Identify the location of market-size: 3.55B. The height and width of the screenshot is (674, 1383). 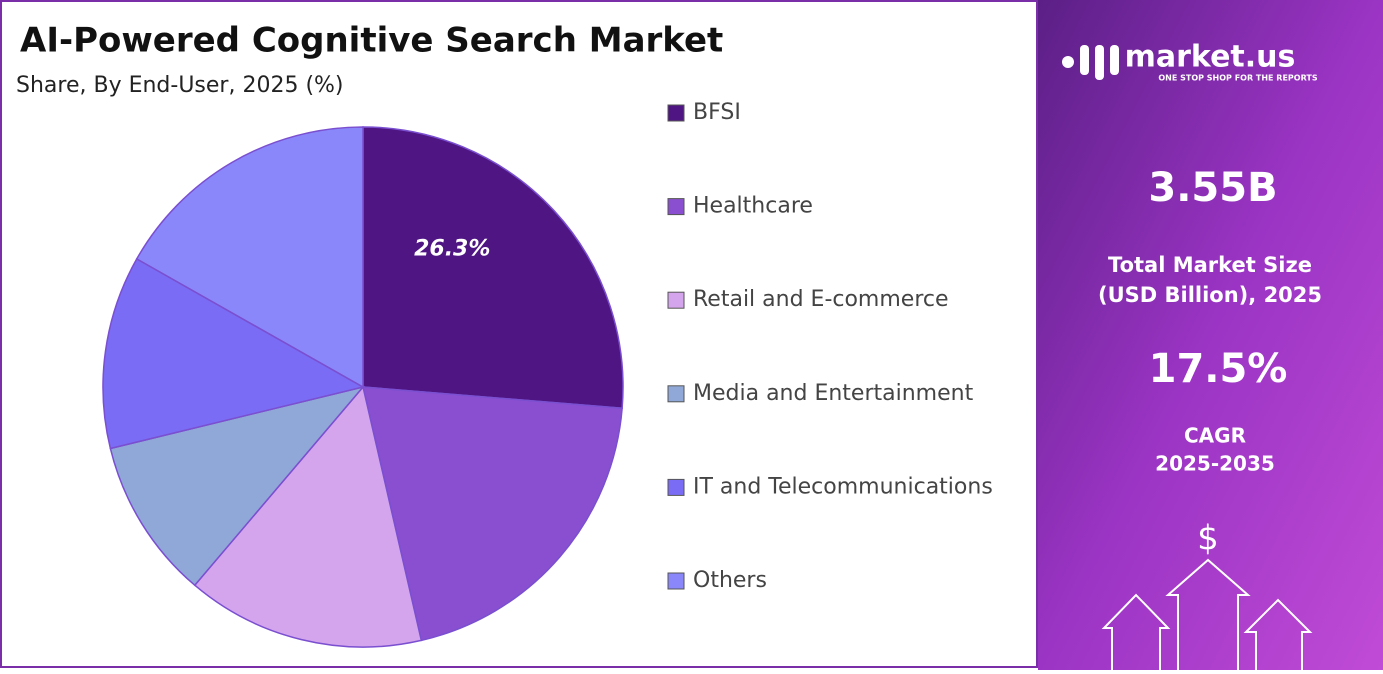
(1212, 188).